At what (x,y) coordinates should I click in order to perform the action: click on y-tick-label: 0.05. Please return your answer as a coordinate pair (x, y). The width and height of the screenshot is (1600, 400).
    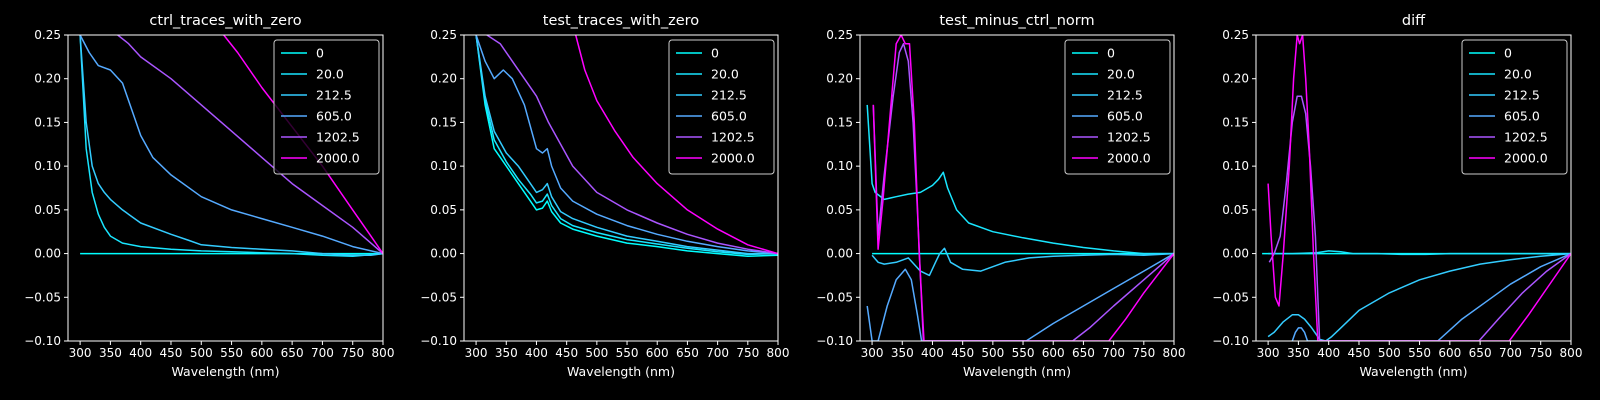
    Looking at the image, I should click on (839, 210).